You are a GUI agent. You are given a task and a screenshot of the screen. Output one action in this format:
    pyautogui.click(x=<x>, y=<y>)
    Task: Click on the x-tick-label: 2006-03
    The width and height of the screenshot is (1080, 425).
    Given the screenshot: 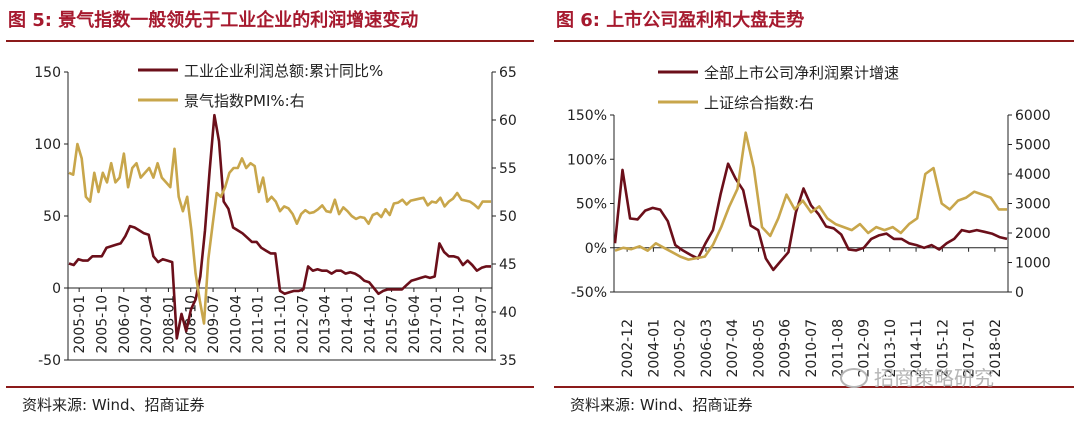 What is the action you would take?
    pyautogui.click(x=707, y=348)
    